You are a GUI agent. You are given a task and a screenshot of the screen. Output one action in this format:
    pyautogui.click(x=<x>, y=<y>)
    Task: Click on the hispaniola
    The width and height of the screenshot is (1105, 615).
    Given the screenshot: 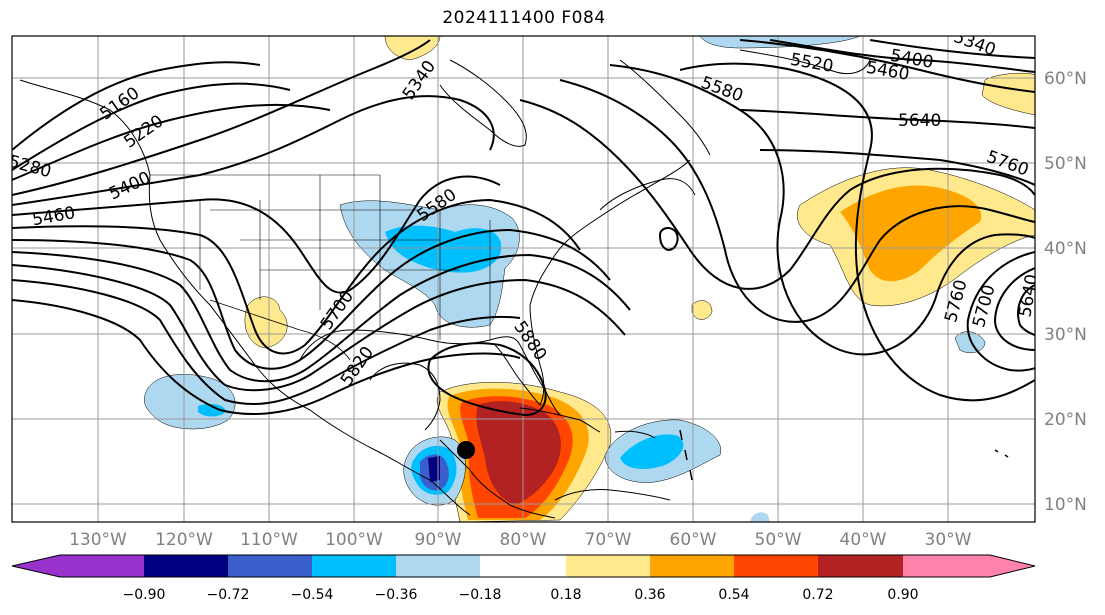 What is the action you would take?
    pyautogui.click(x=635, y=434)
    